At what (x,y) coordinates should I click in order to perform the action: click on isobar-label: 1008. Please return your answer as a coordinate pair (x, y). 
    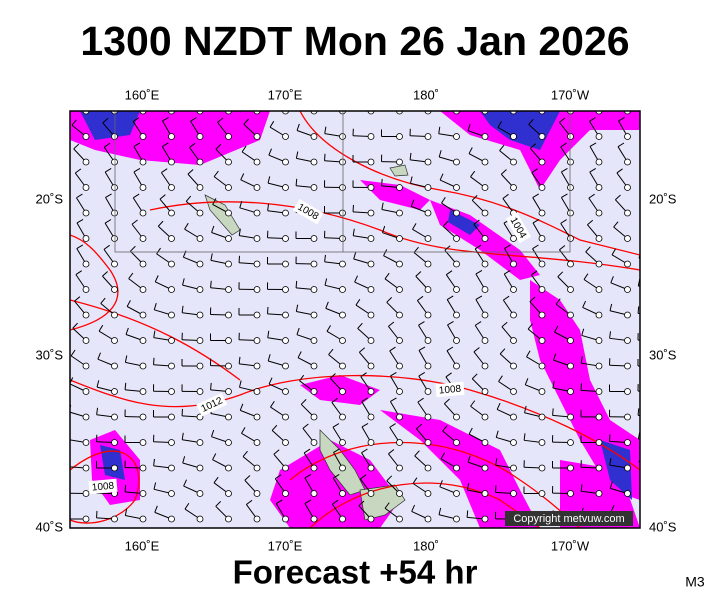
    Looking at the image, I should click on (103, 487).